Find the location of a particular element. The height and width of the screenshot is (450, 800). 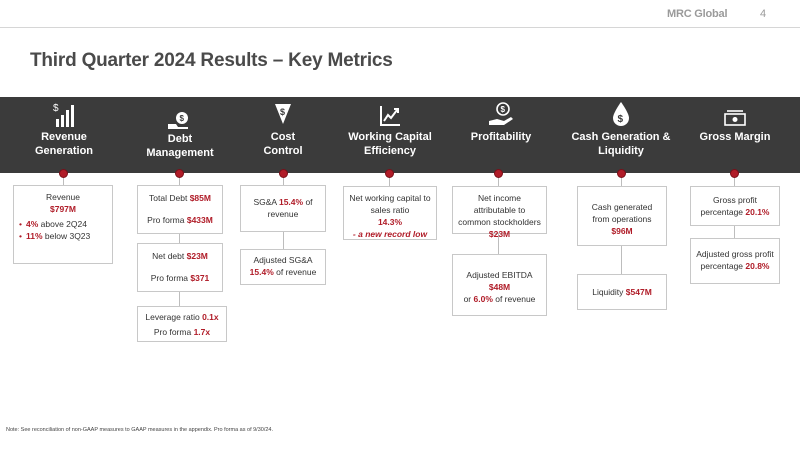

column-heading-profitability: $ Profitability is located at coordinates (501, 122).